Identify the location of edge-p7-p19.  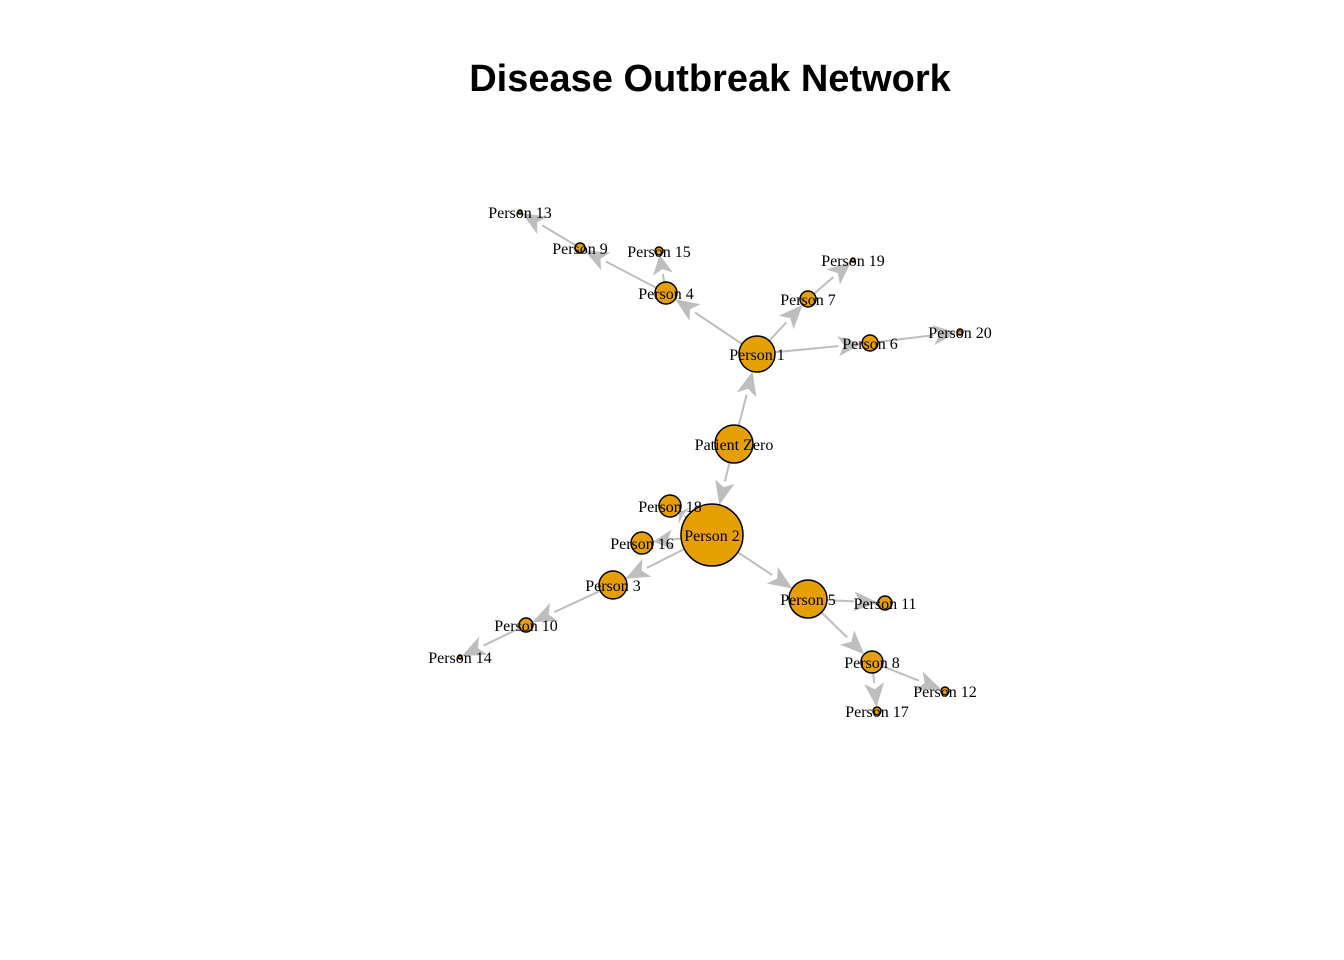
(824, 285).